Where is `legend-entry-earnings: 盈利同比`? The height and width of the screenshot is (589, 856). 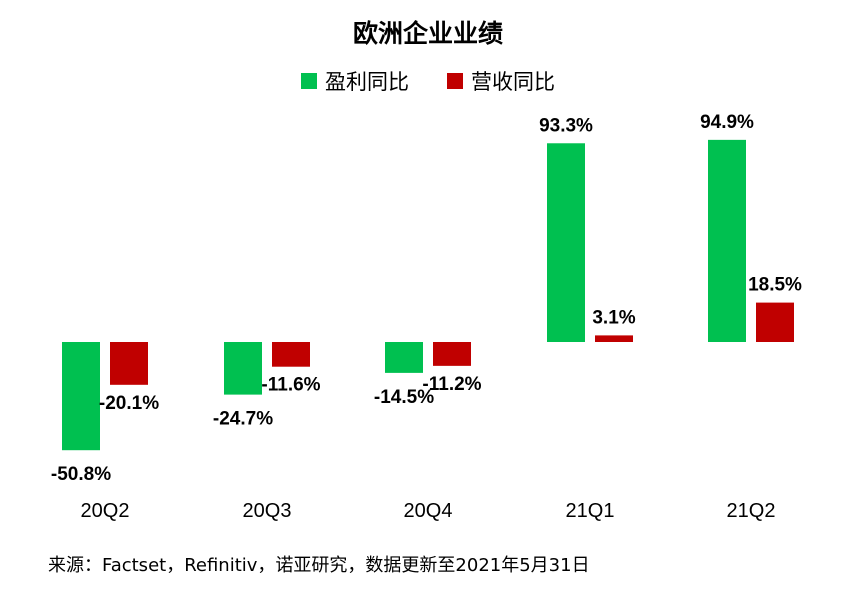 legend-entry-earnings: 盈利同比 is located at coordinates (355, 81).